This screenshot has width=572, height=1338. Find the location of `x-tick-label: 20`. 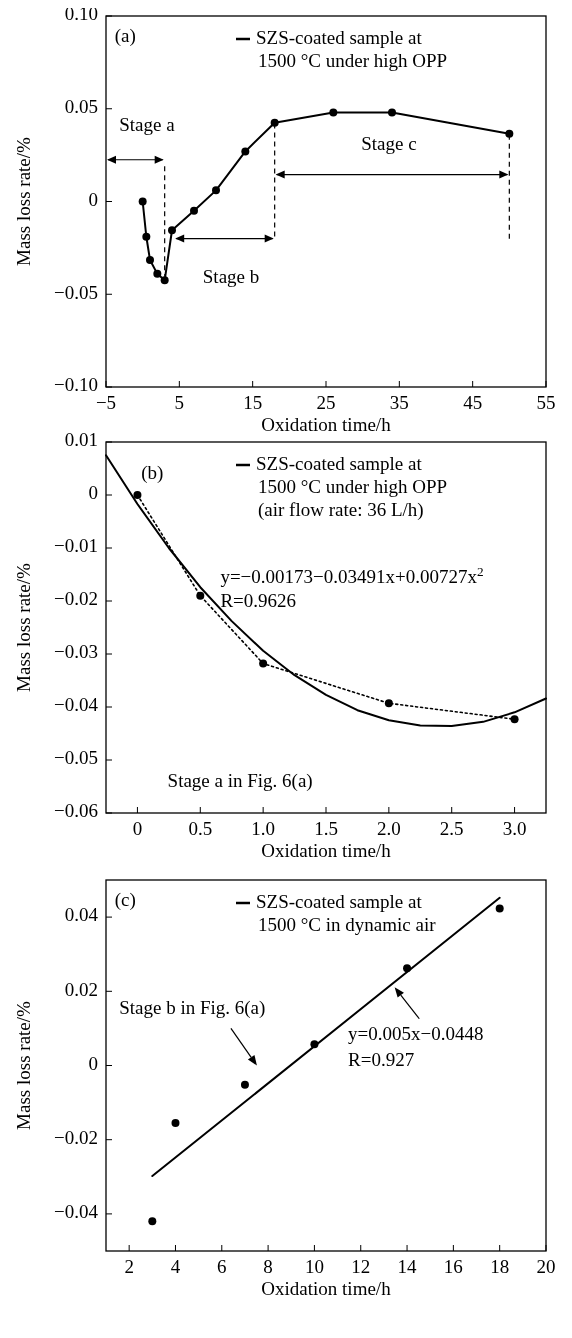

x-tick-label: 20 is located at coordinates (546, 1266).